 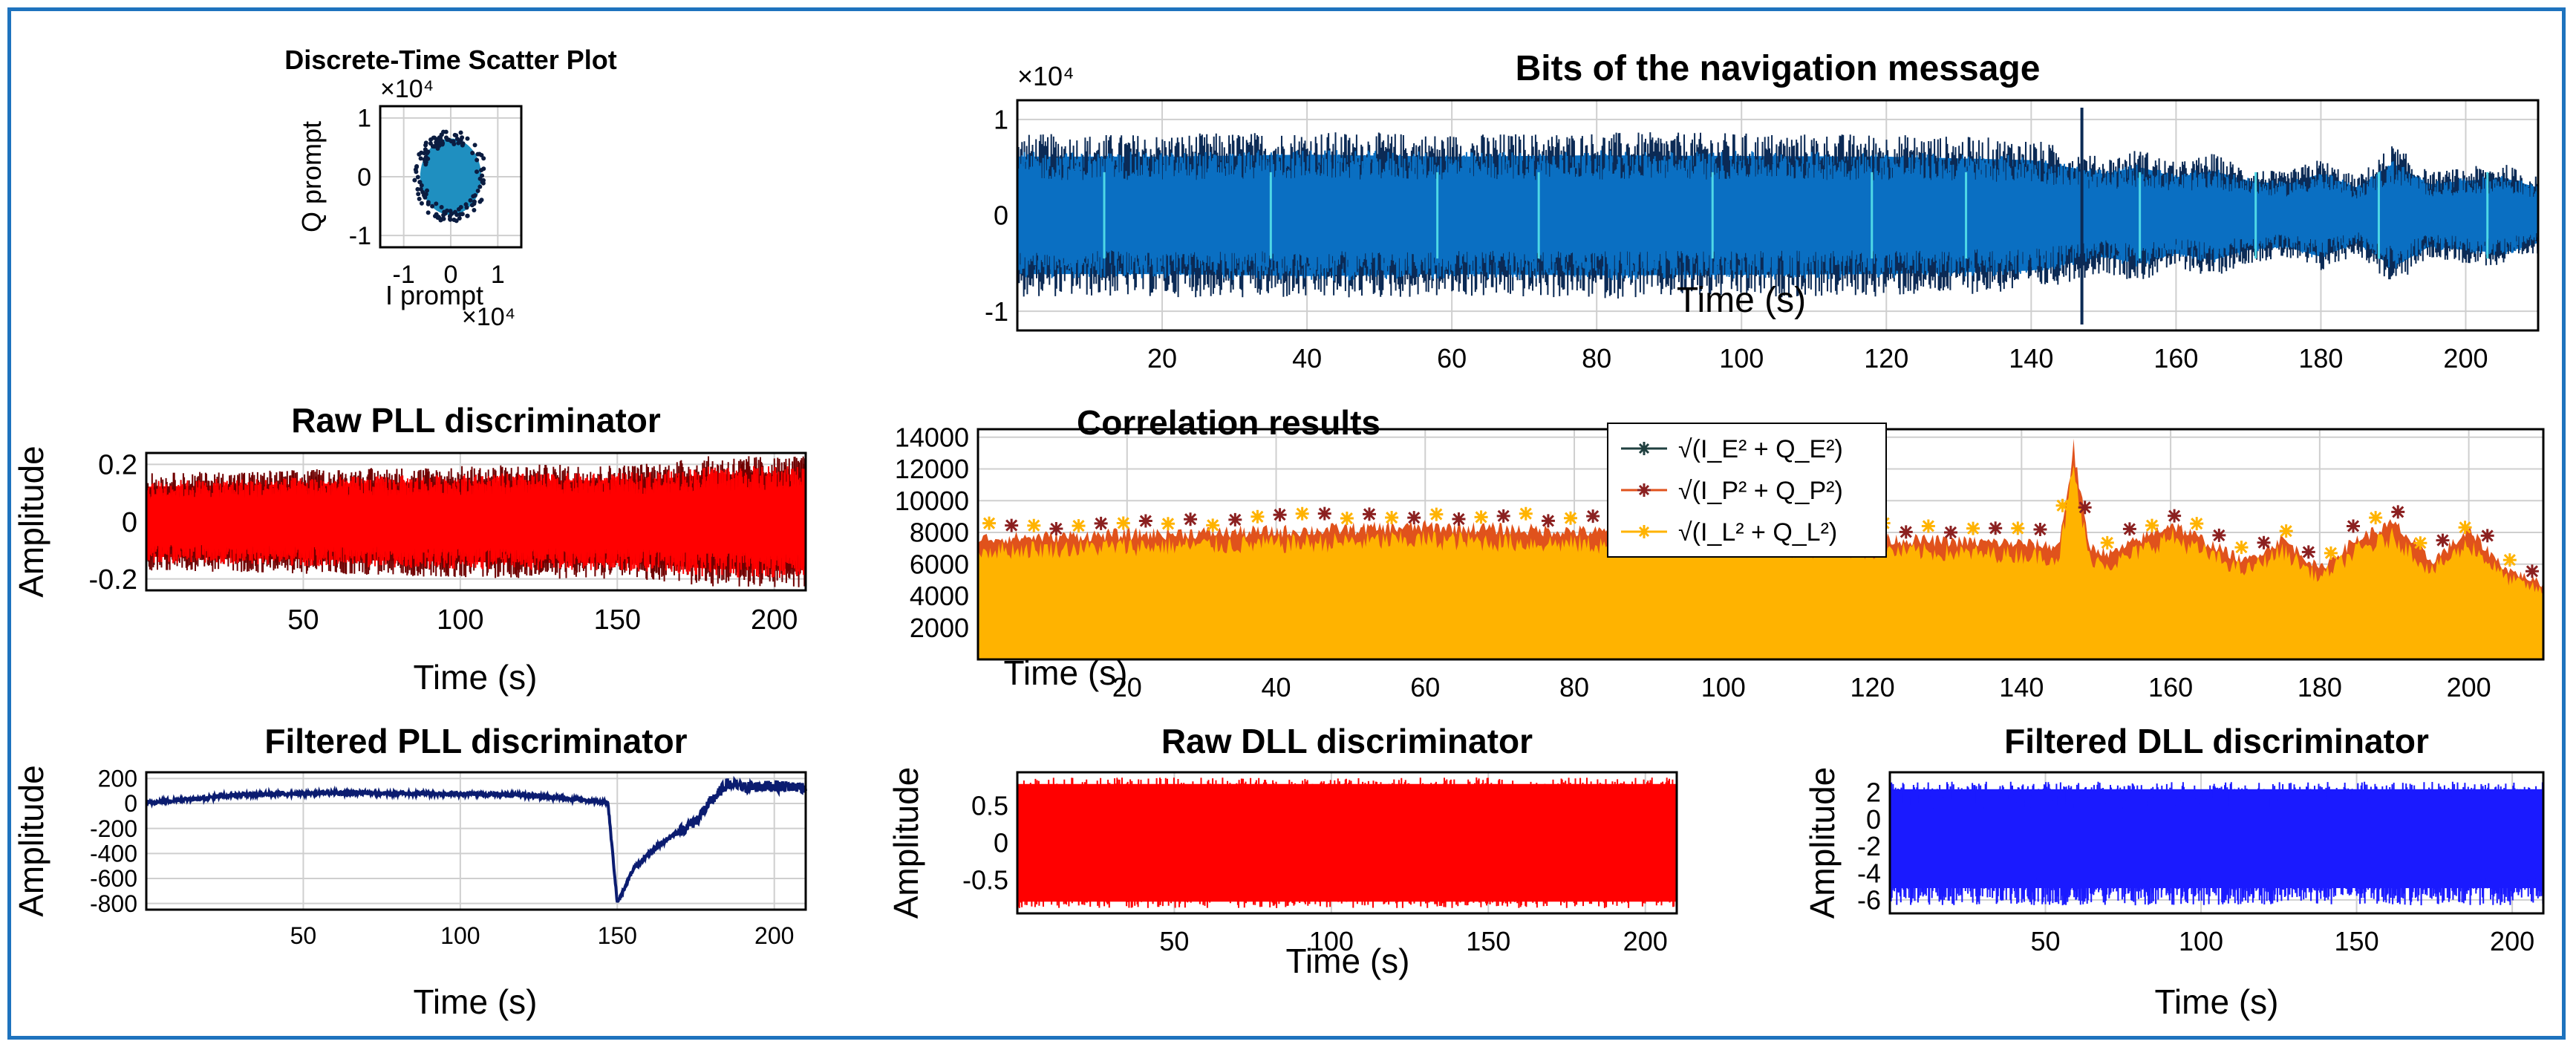 What do you see at coordinates (996, 311) in the screenshot?
I see `nav-ytick-label: -1` at bounding box center [996, 311].